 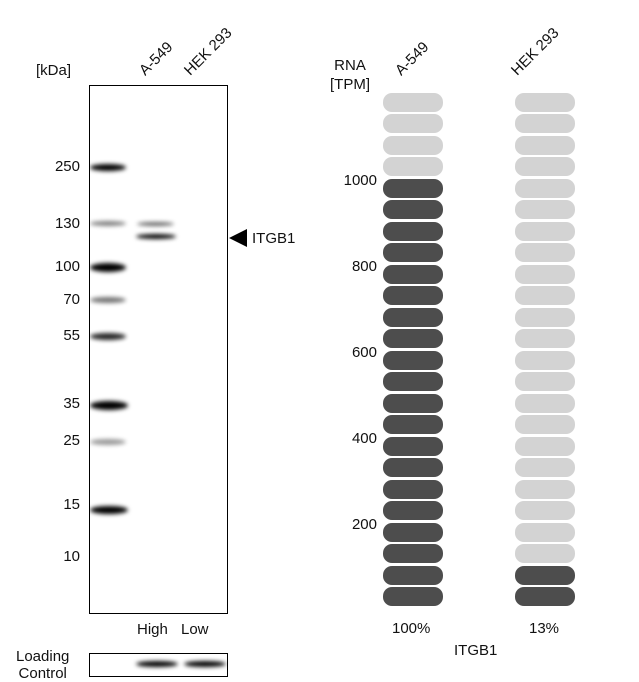 I want to click on lane-label-a549: A-549, so click(x=156, y=58).